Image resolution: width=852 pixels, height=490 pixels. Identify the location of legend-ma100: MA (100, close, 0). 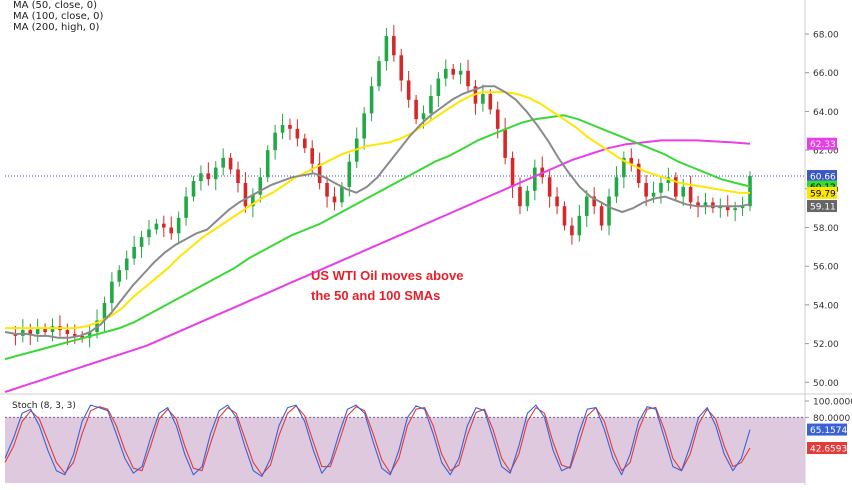
(58, 16).